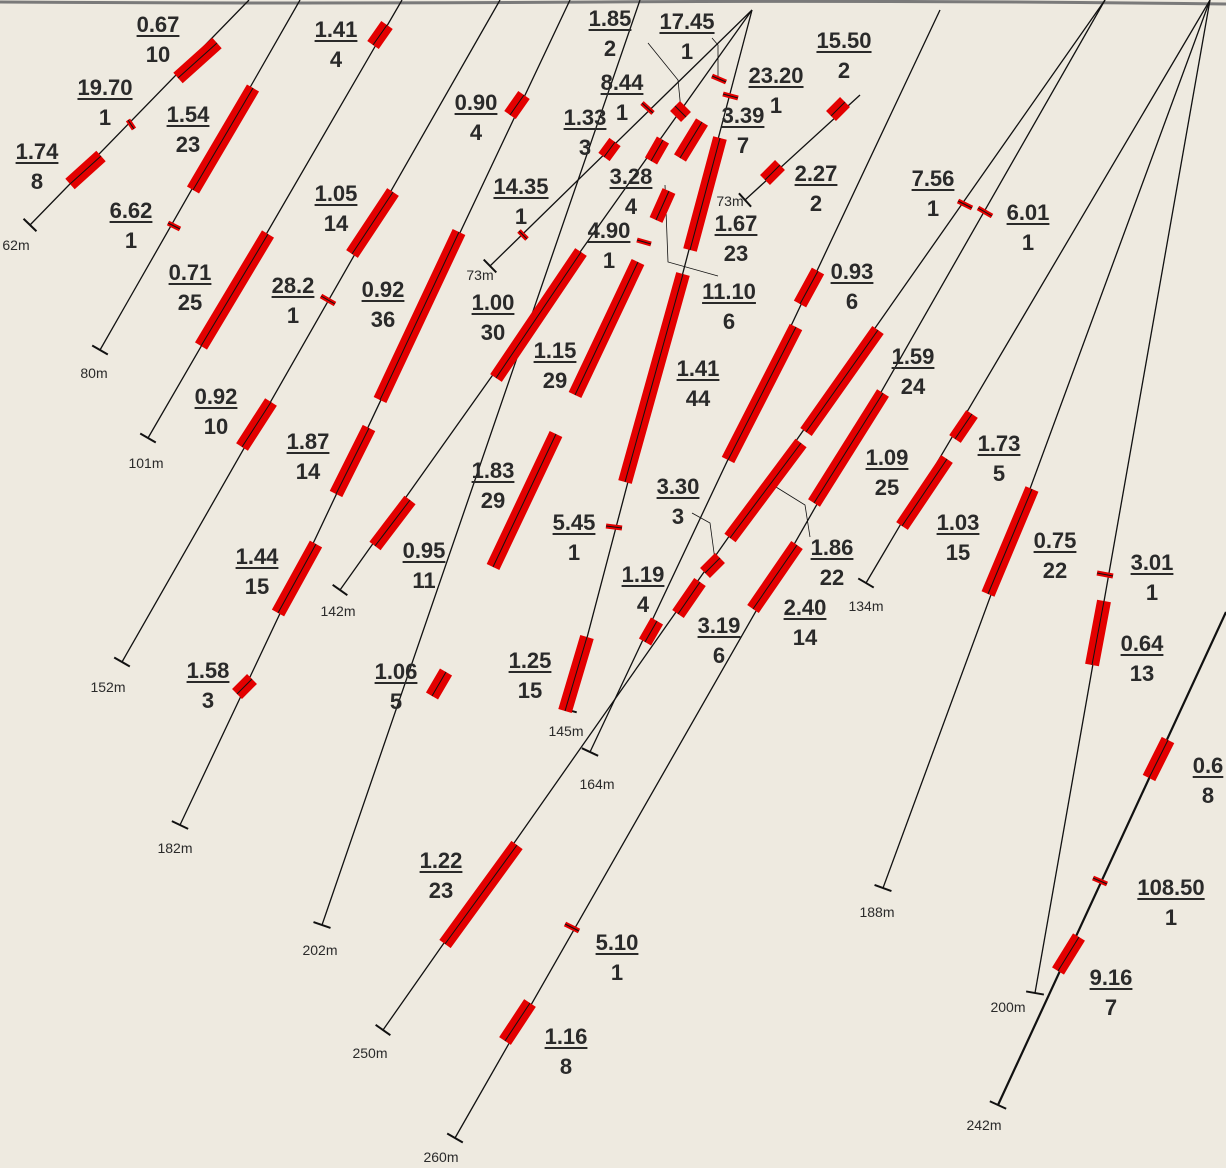 The image size is (1226, 1168). What do you see at coordinates (574, 537) in the screenshot?
I see `intercept-label: 5.45 1` at bounding box center [574, 537].